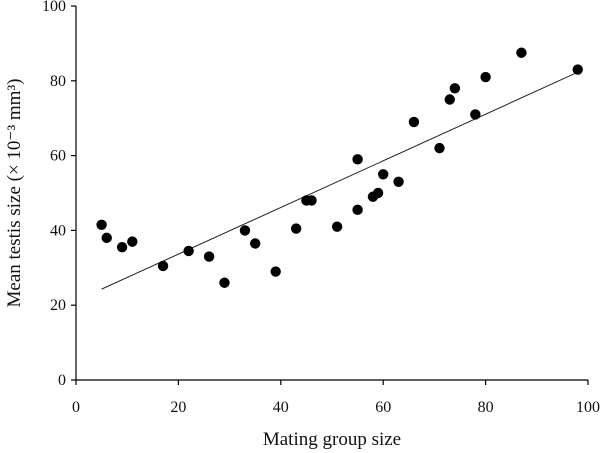 The height and width of the screenshot is (453, 600). What do you see at coordinates (588, 407) in the screenshot?
I see `x-tick-label: 100` at bounding box center [588, 407].